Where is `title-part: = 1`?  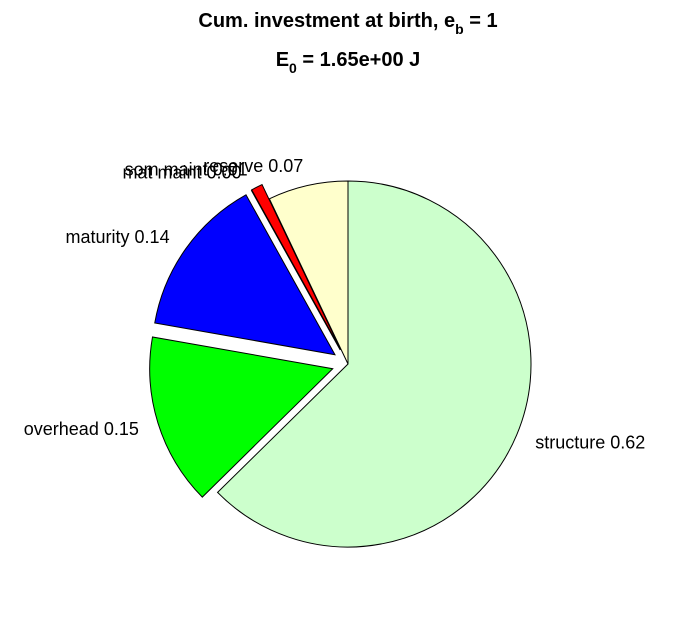
title-part: = 1 is located at coordinates (481, 21).